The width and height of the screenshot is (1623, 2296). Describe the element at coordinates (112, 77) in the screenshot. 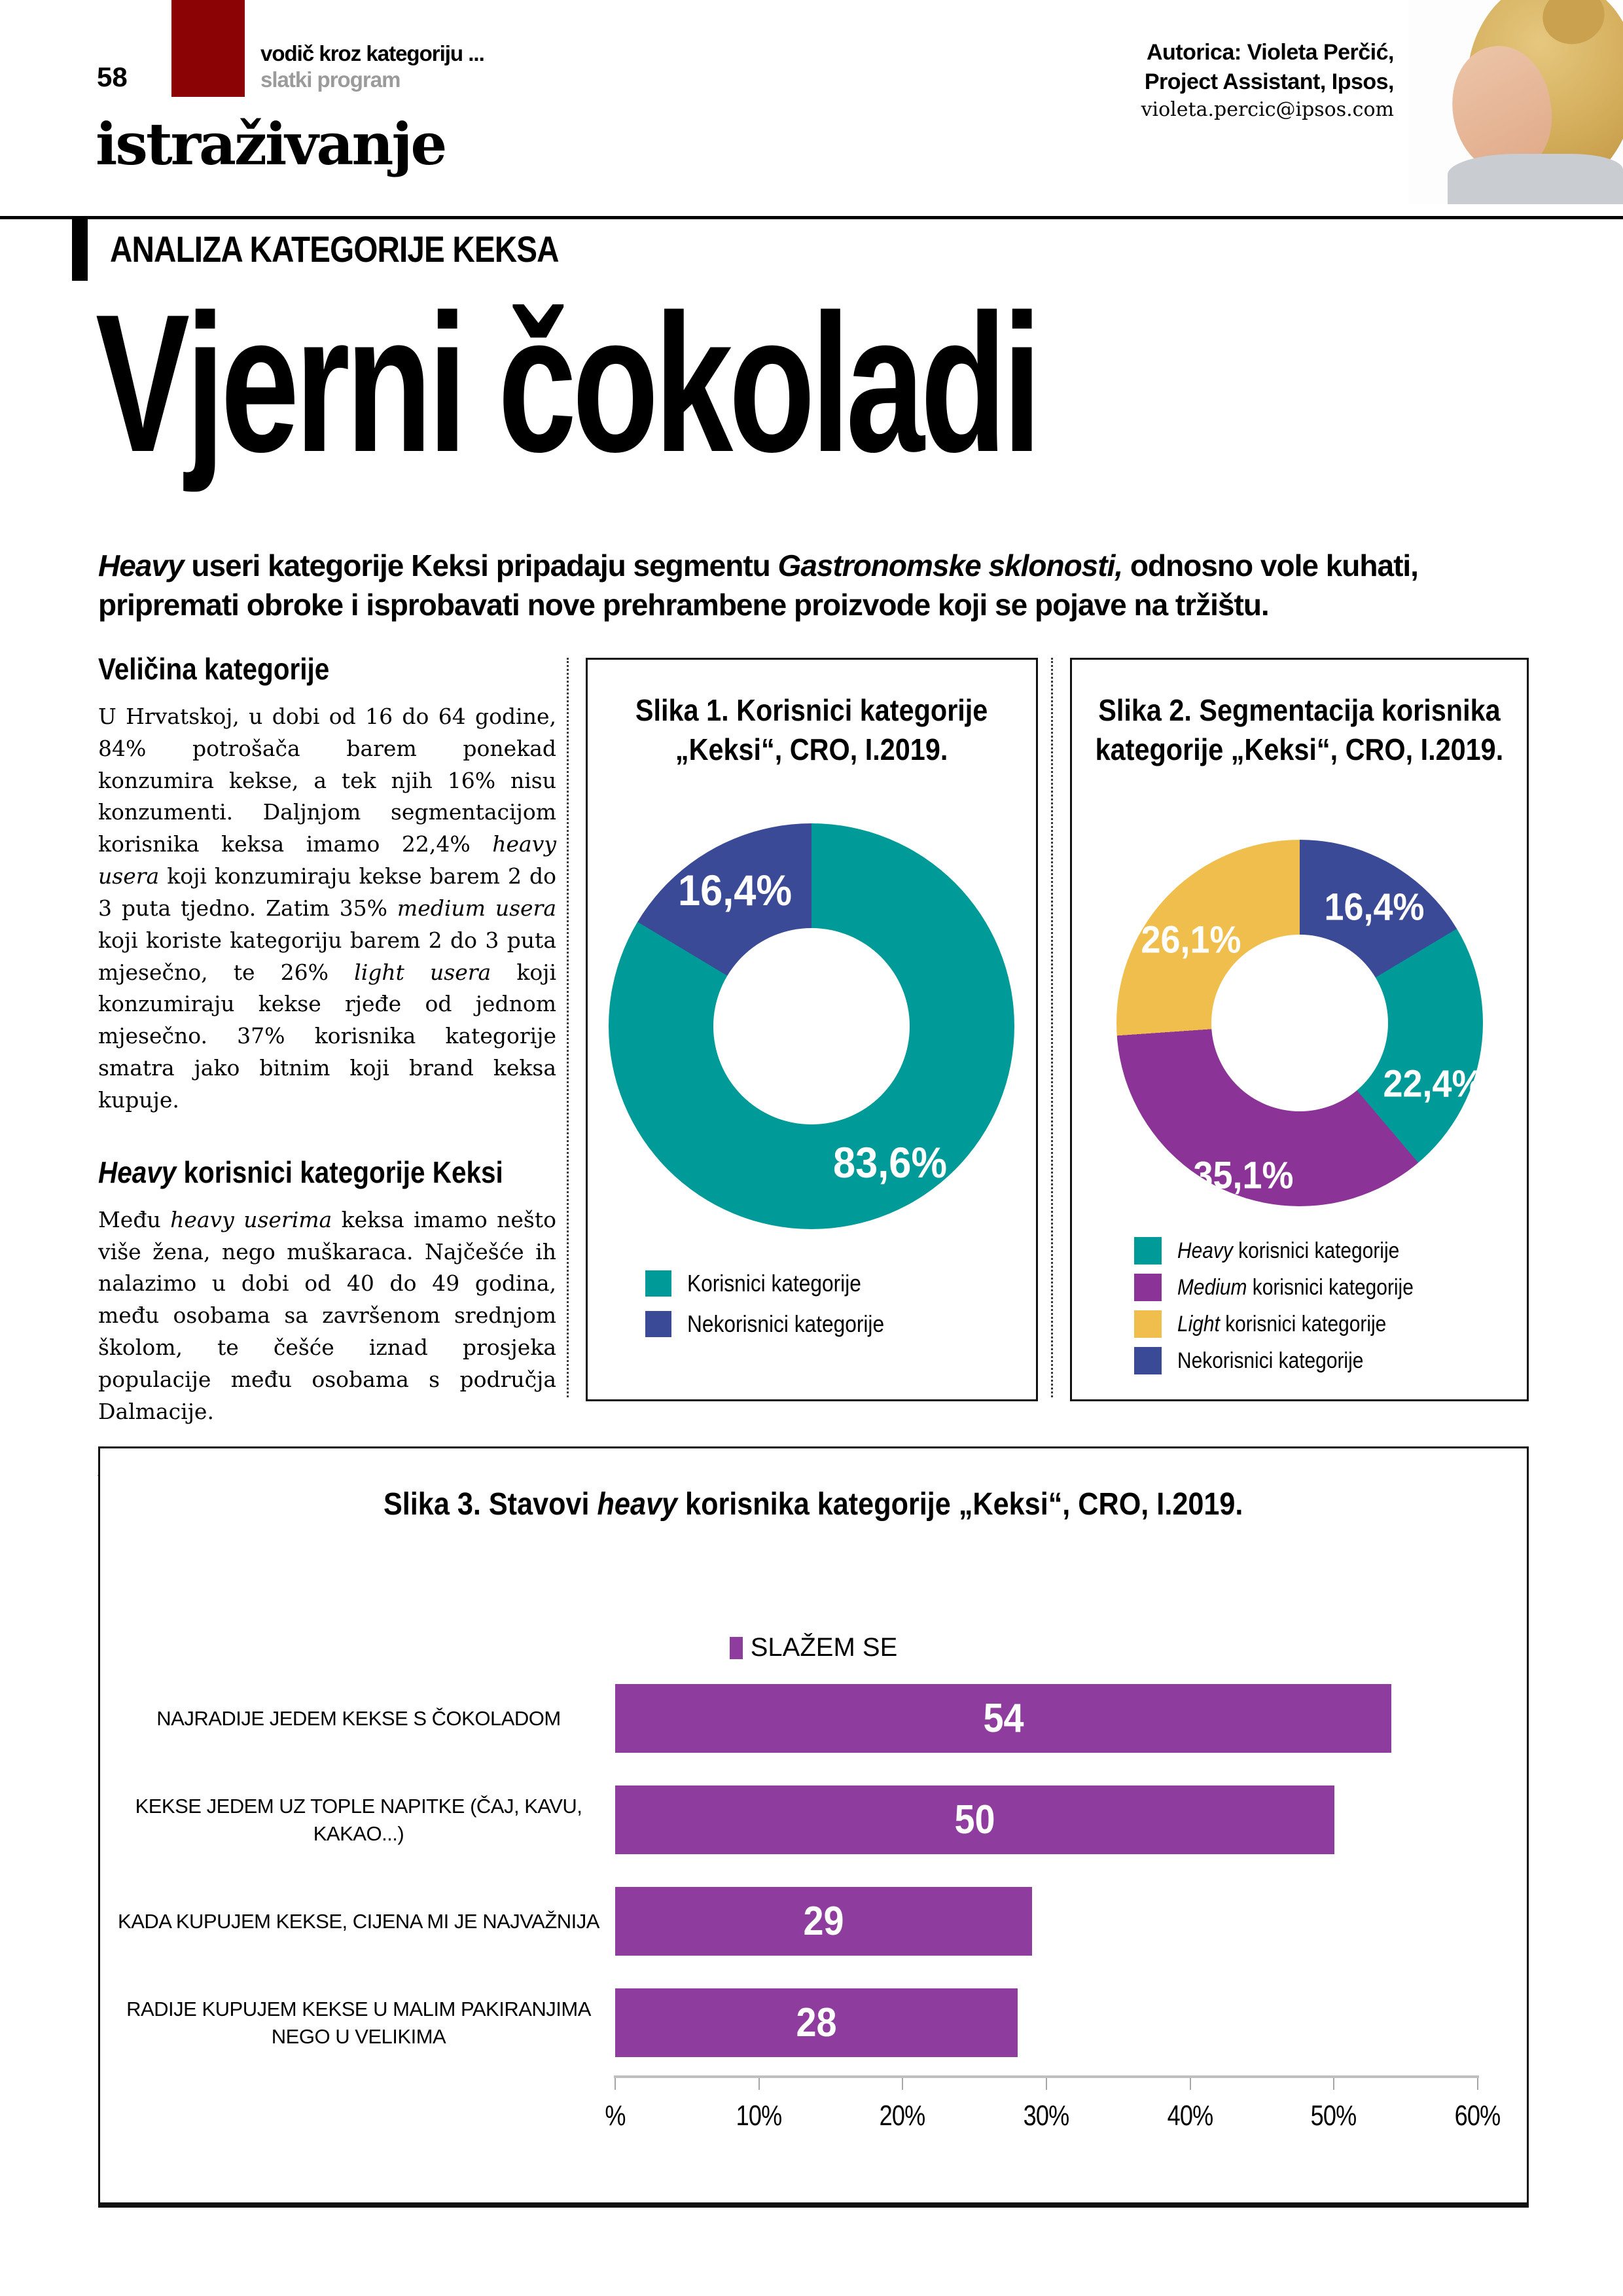

I see `page-number: 58` at that location.